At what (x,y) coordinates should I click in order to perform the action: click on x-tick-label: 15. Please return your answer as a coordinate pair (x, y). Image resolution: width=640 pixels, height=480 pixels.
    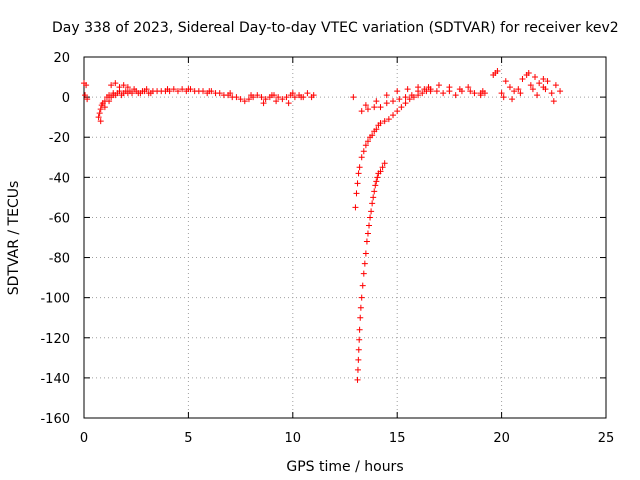
    Looking at the image, I should click on (397, 438).